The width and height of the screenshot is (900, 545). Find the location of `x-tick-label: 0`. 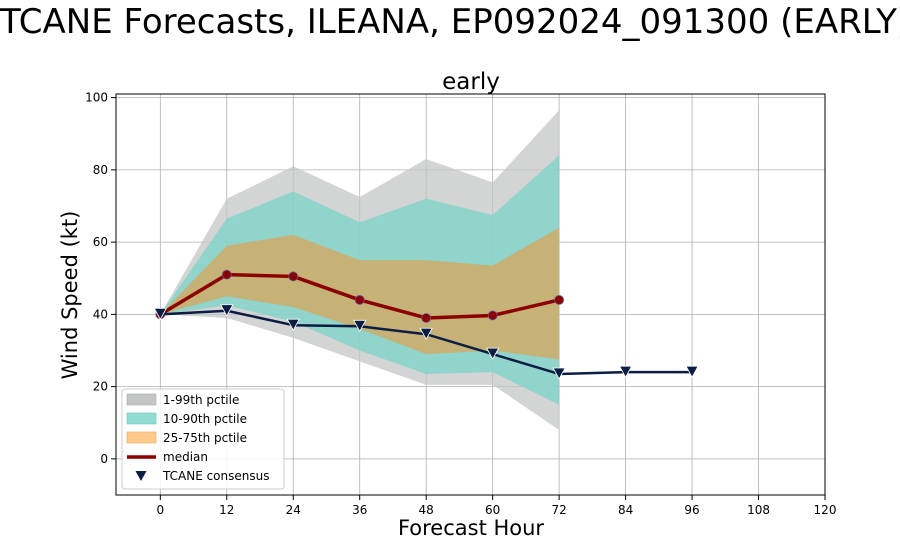

x-tick-label: 0 is located at coordinates (160, 510).